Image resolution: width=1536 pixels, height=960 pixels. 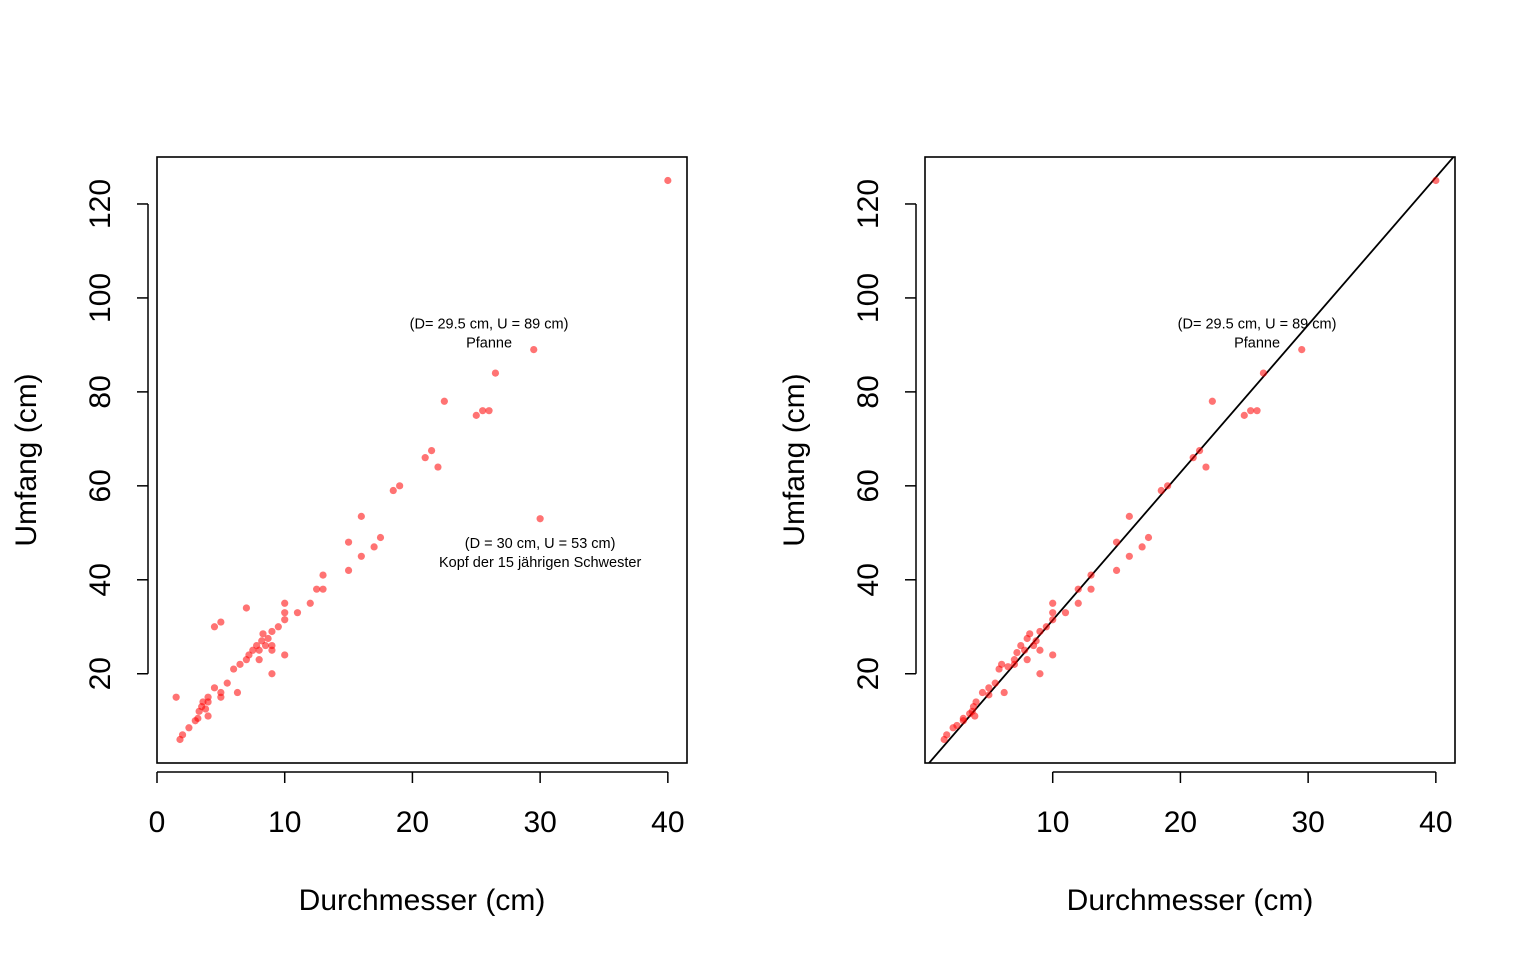 I want to click on annotation-text: (D= 29.5 cm, U = 89 cm), so click(x=1257, y=324).